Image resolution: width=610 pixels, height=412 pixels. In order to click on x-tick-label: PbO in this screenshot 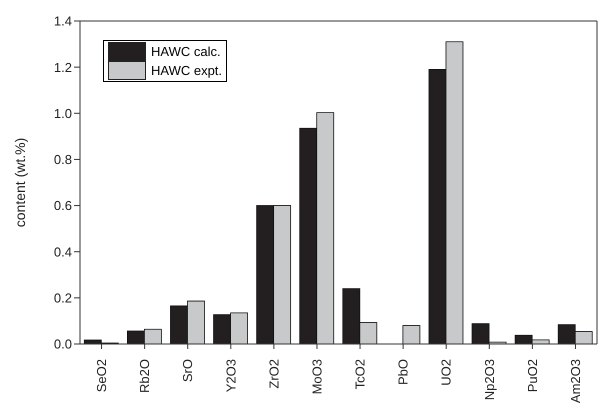, I will do `click(403, 372)`.